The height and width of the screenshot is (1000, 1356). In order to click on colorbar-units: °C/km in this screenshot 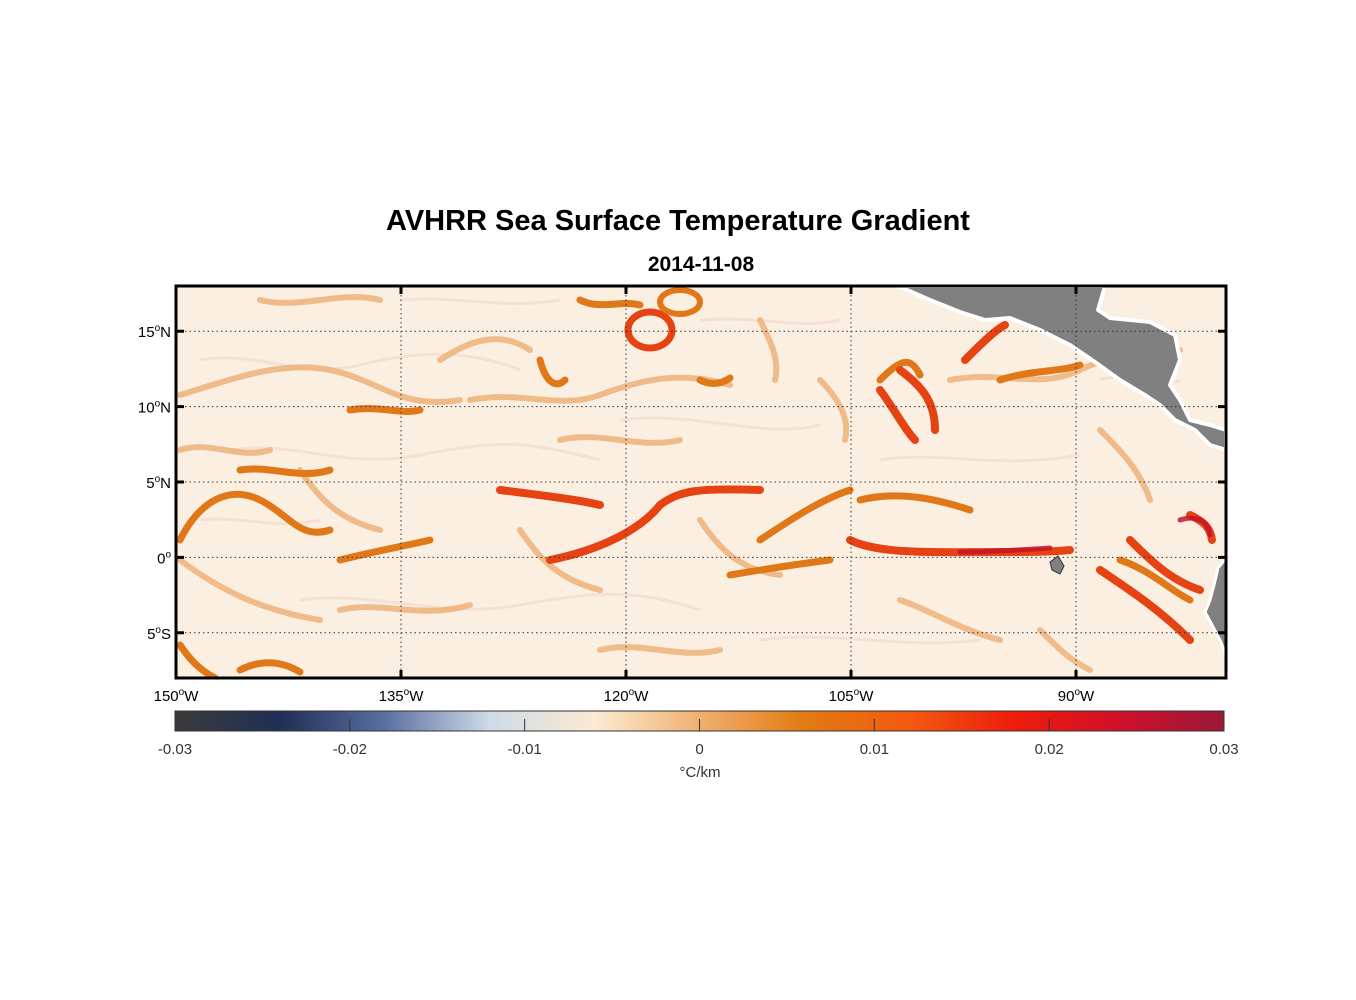, I will do `click(700, 772)`.